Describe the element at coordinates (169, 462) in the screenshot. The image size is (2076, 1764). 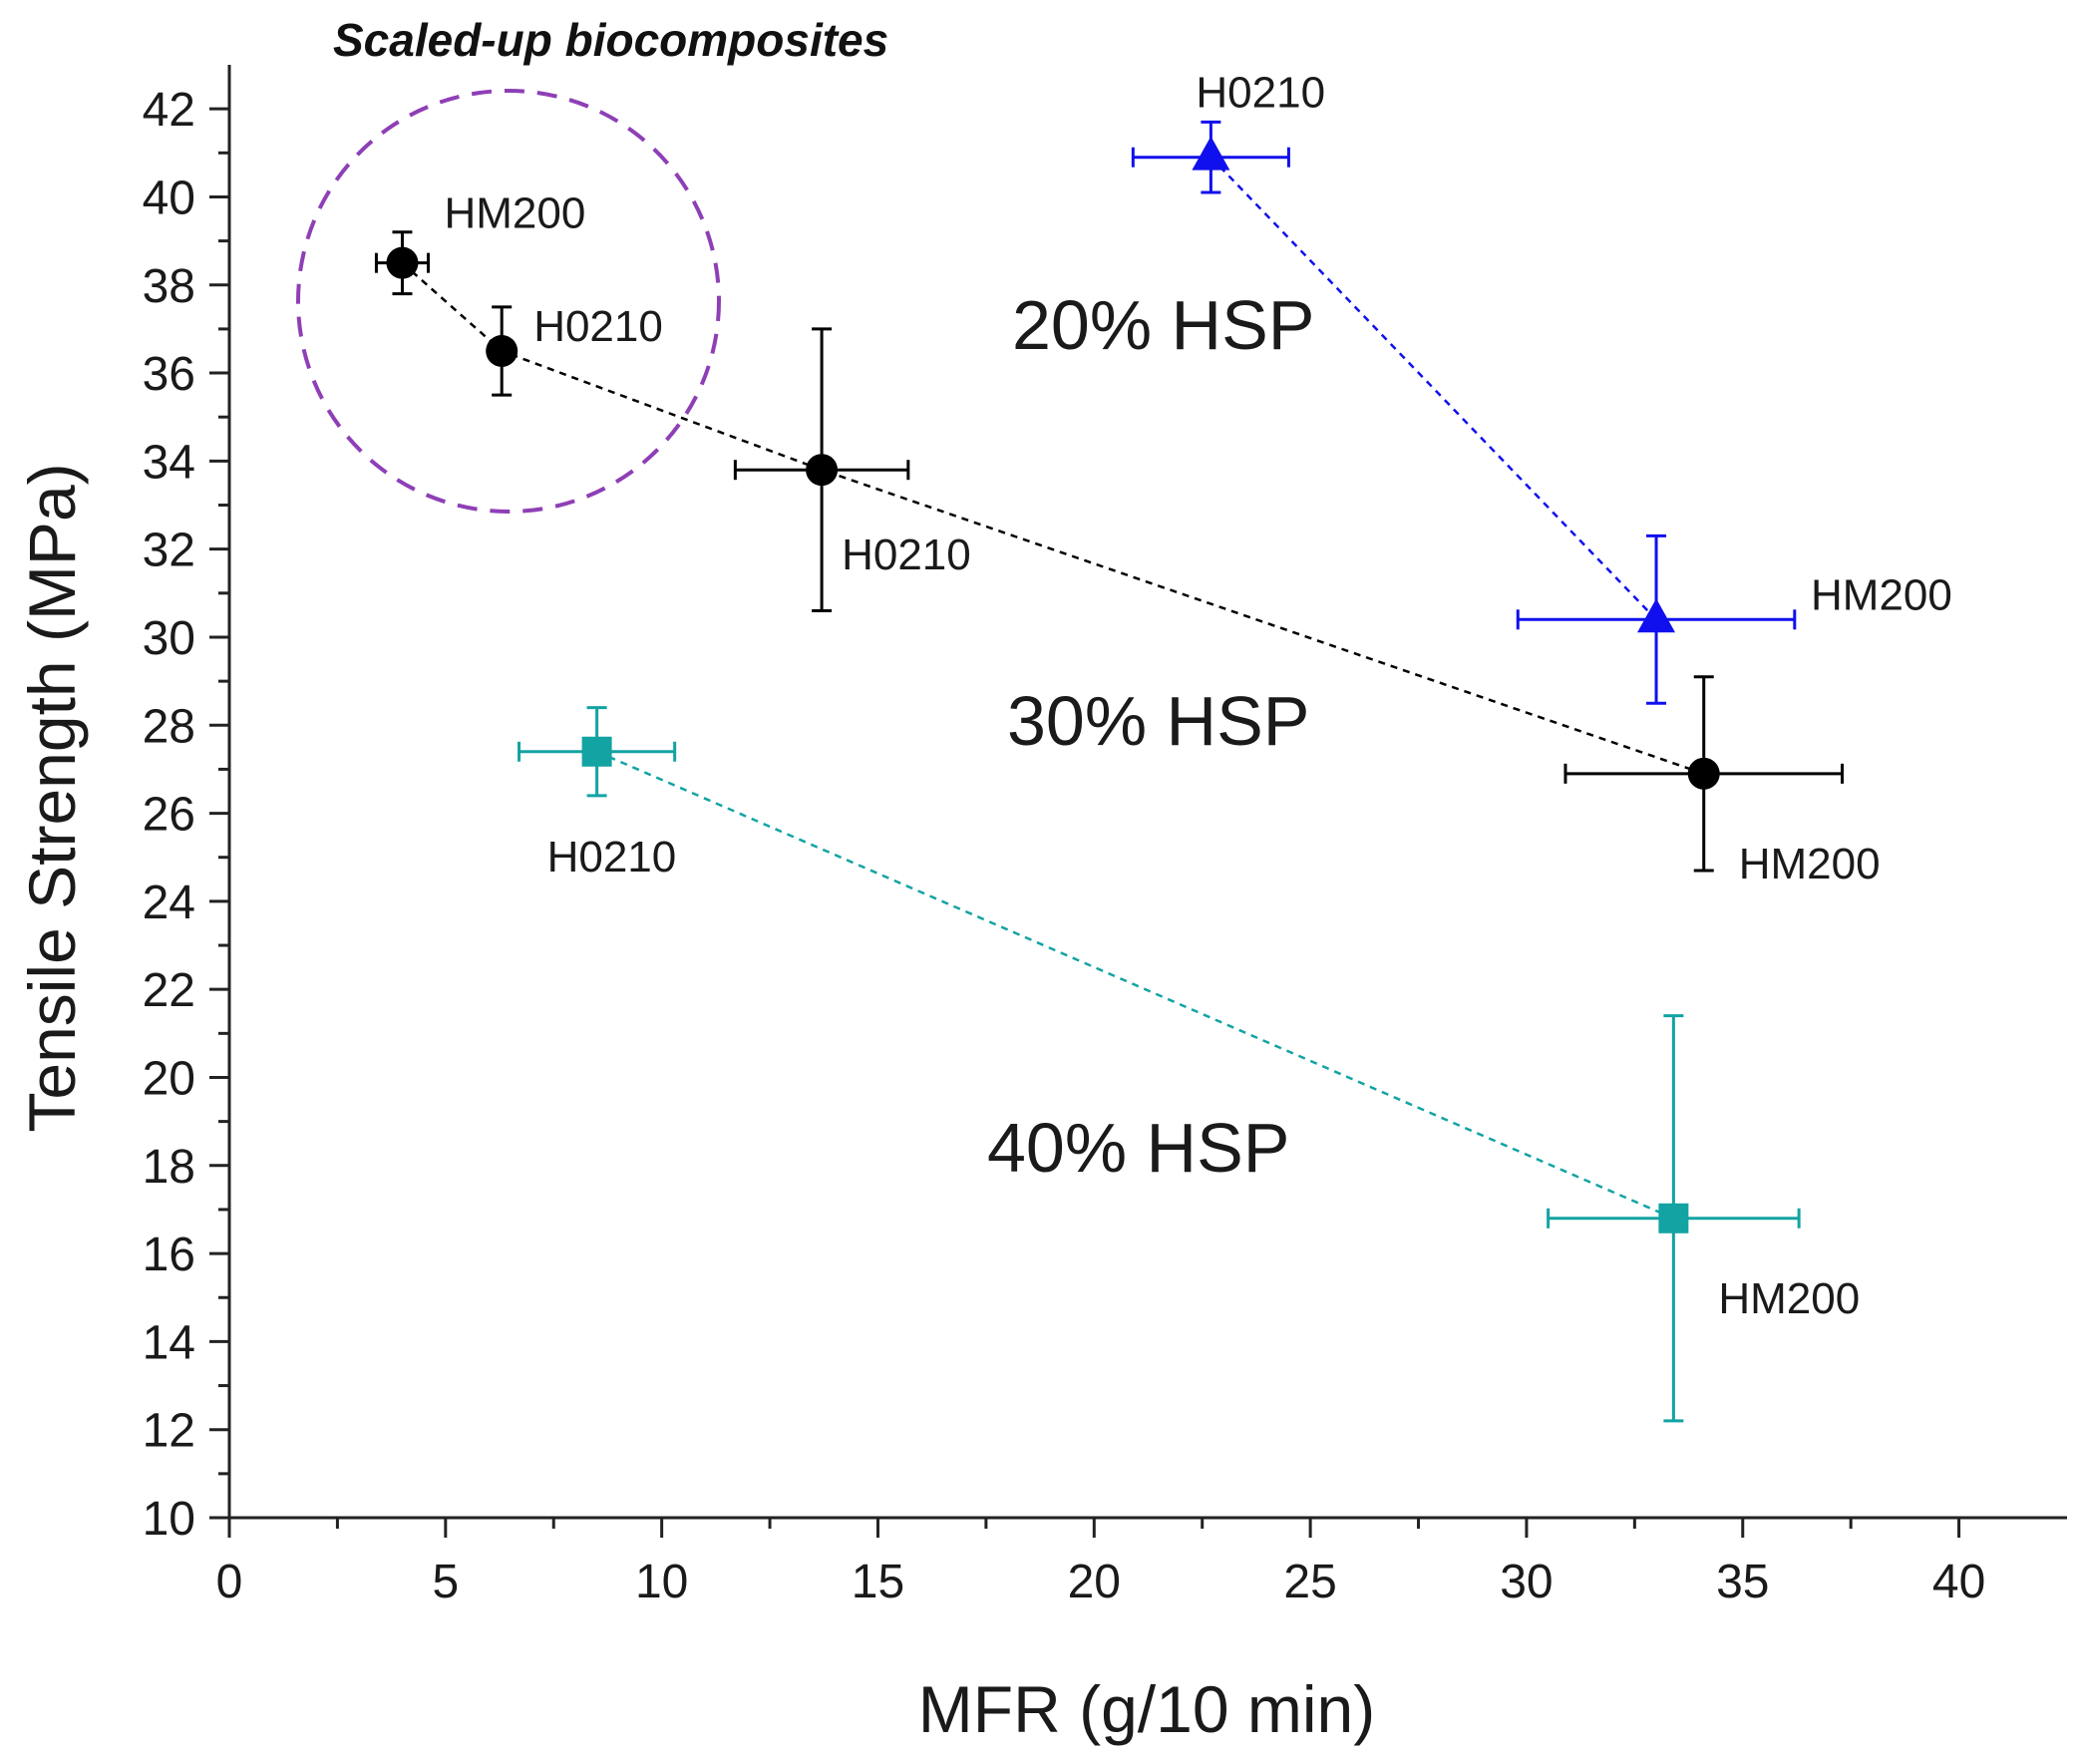
I see `y-tick-label: 34` at that location.